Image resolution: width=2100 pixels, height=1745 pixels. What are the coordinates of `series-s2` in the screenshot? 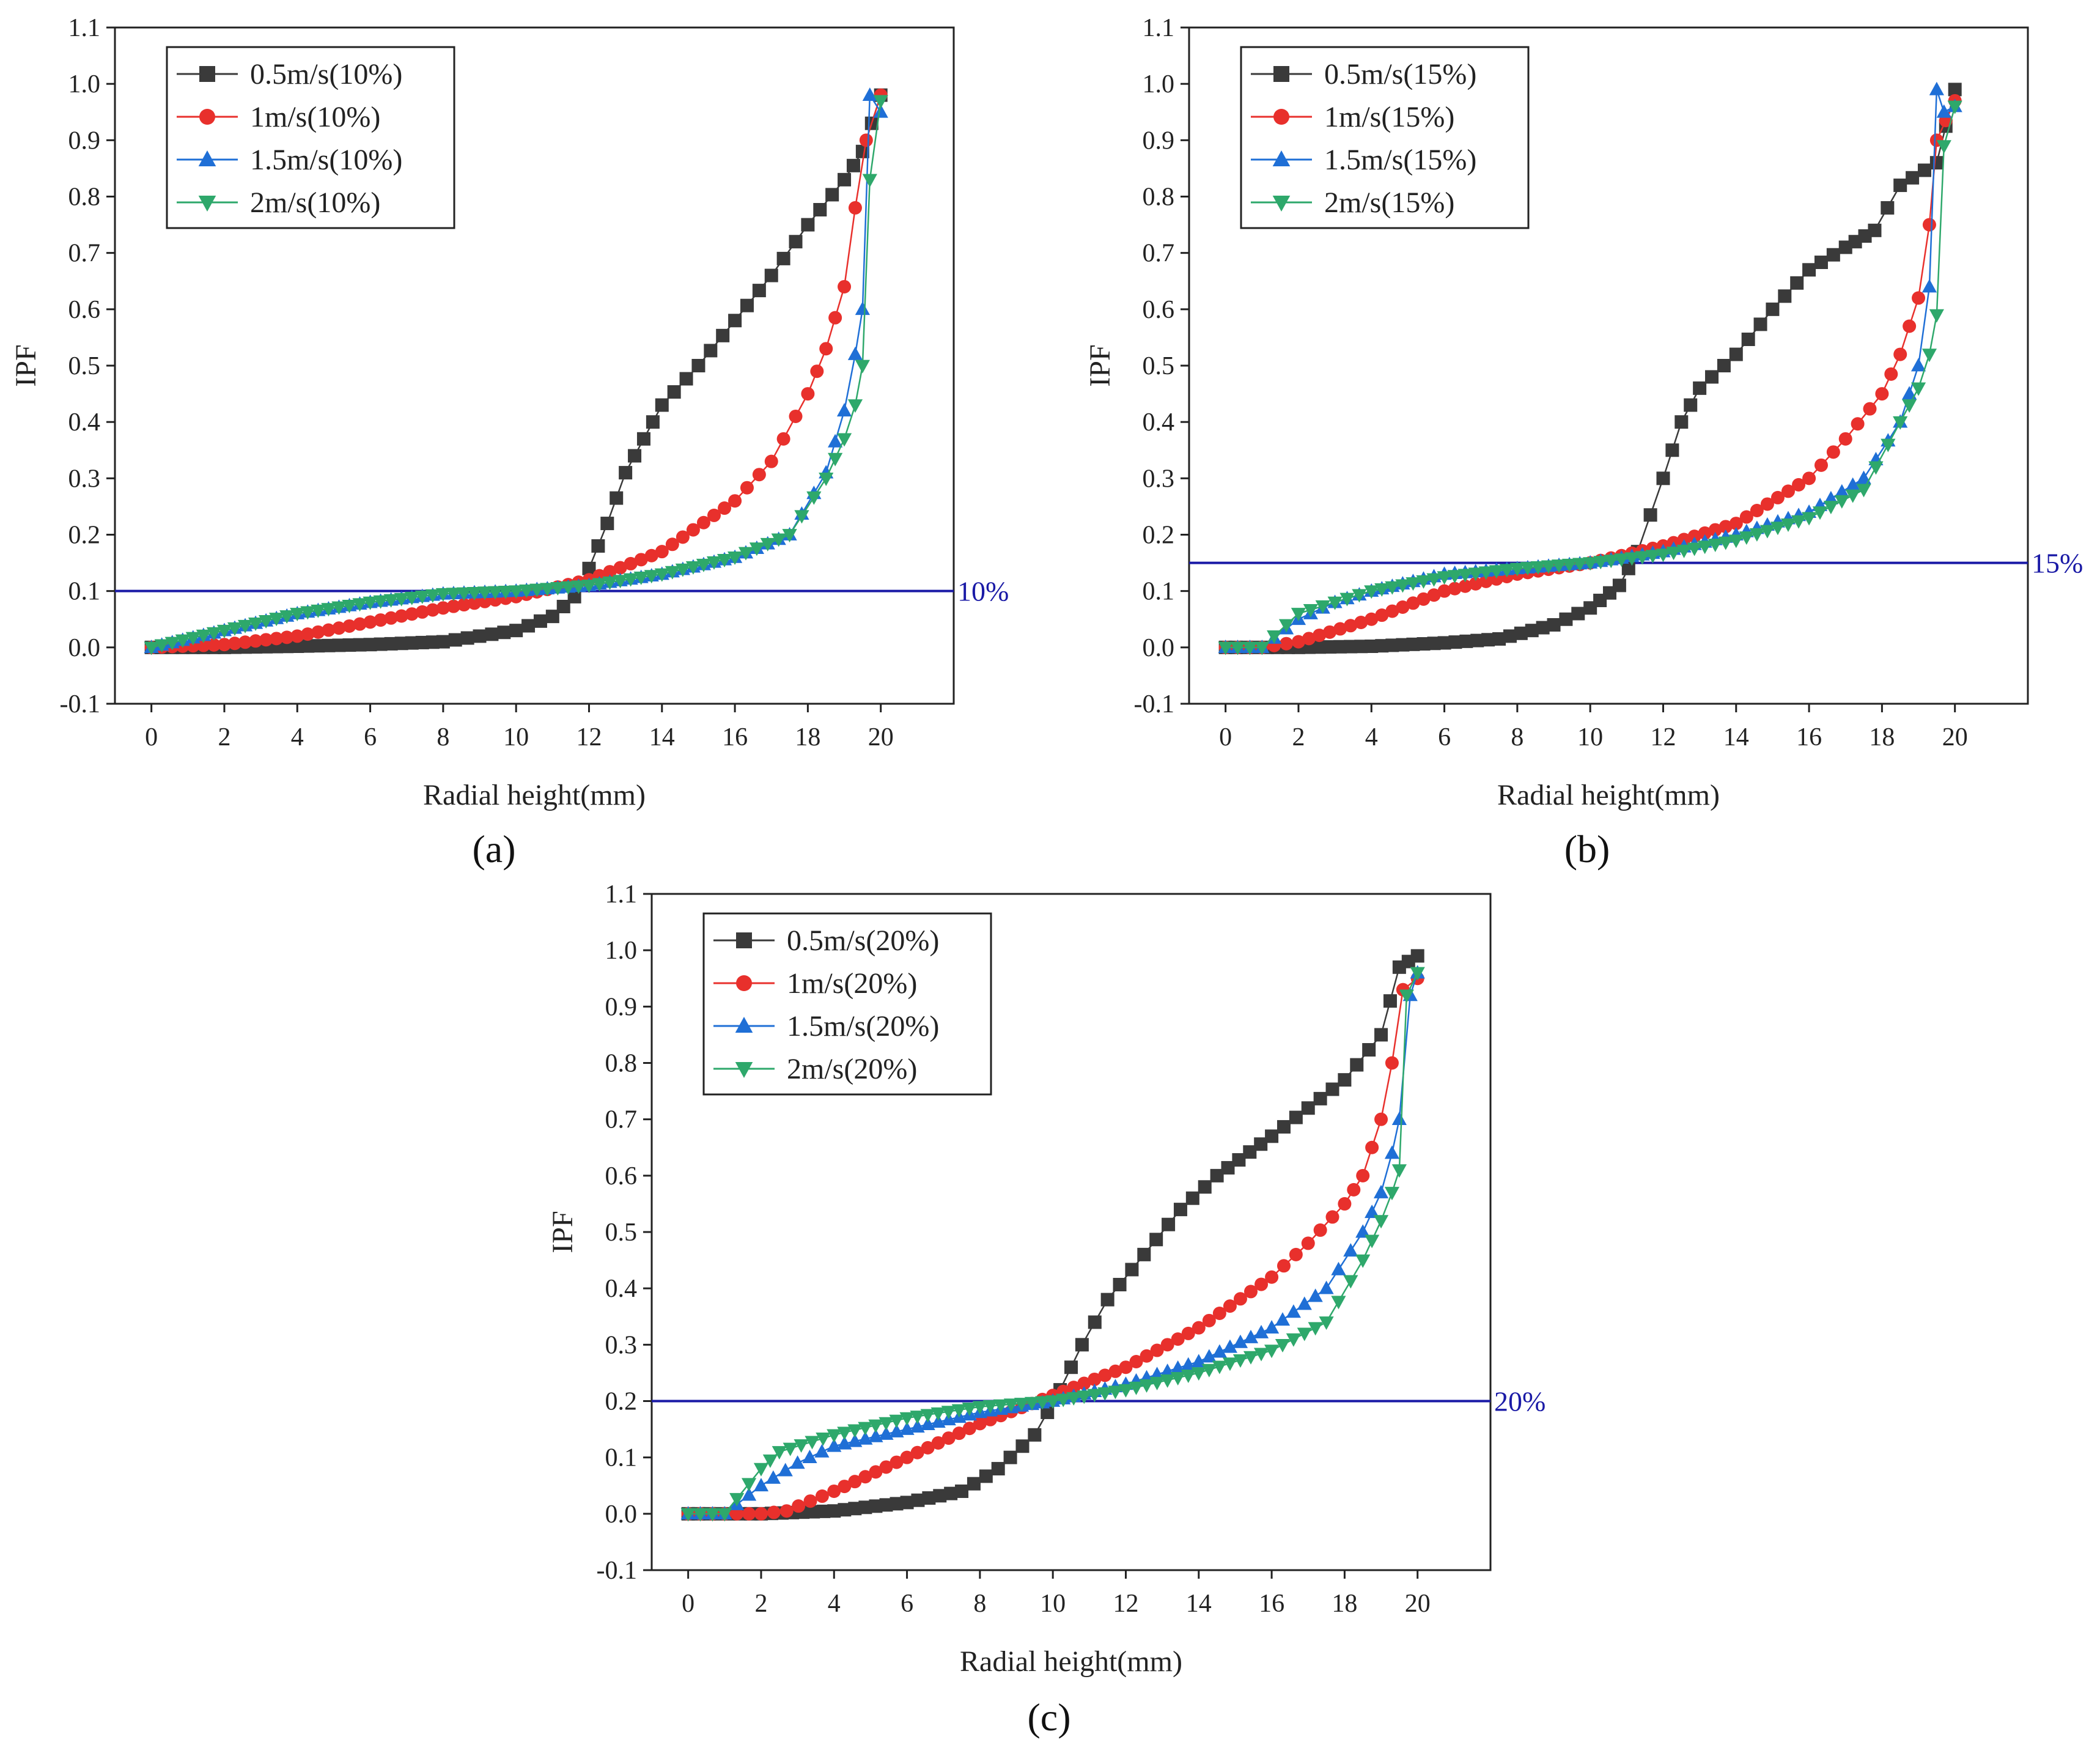 It's located at (1590, 377).